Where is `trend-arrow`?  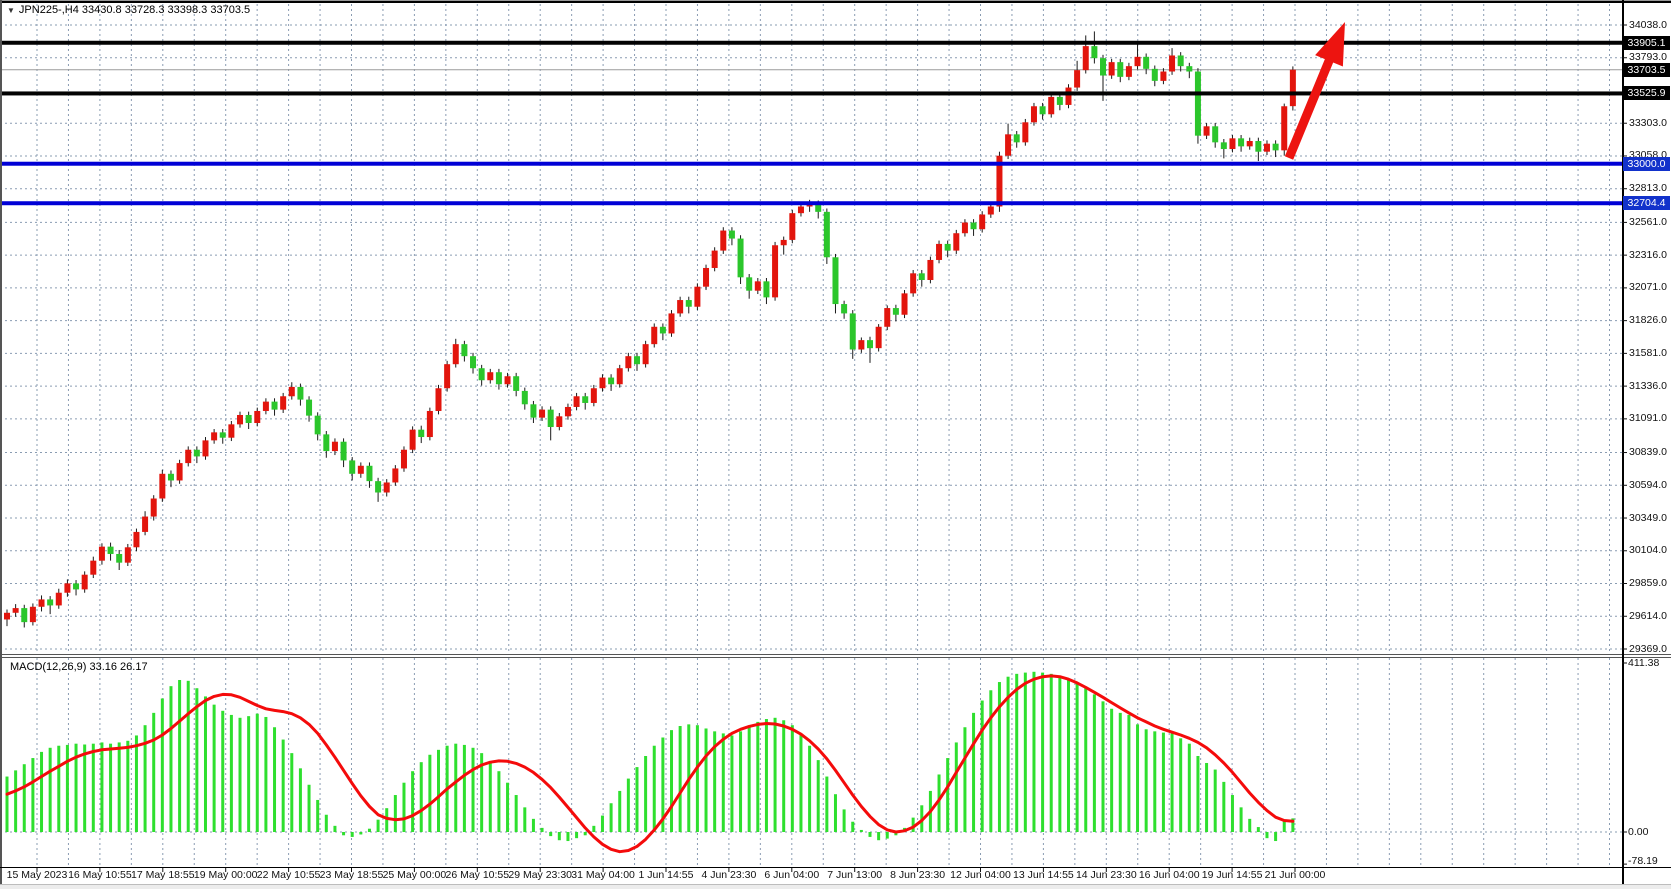
trend-arrow is located at coordinates (1314, 91).